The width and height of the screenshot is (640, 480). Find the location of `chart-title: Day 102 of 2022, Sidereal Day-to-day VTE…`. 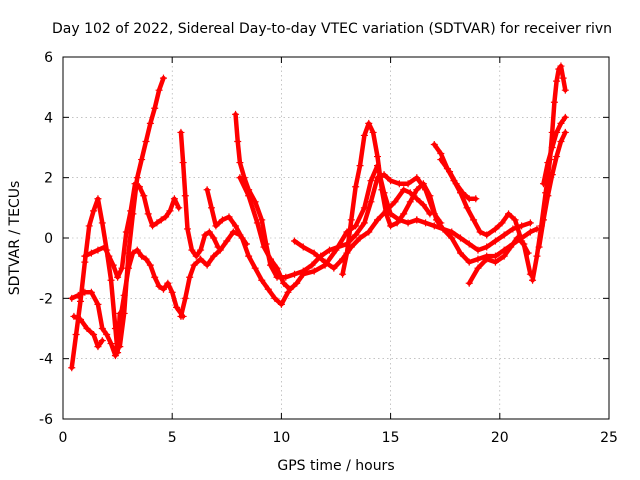

chart-title: Day 102 of 2022, Sidereal Day-to-day VTE… is located at coordinates (332, 29).